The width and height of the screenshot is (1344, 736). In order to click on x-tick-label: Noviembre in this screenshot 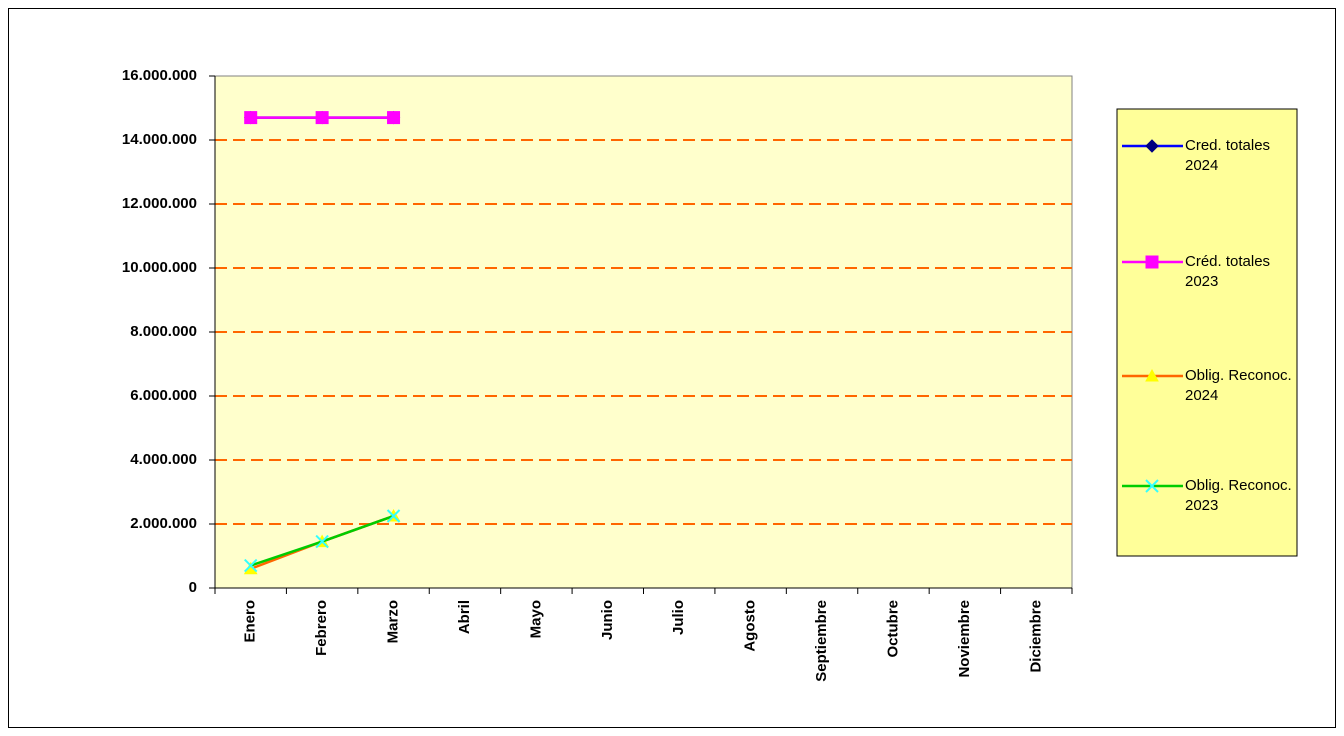, I will do `click(964, 639)`.